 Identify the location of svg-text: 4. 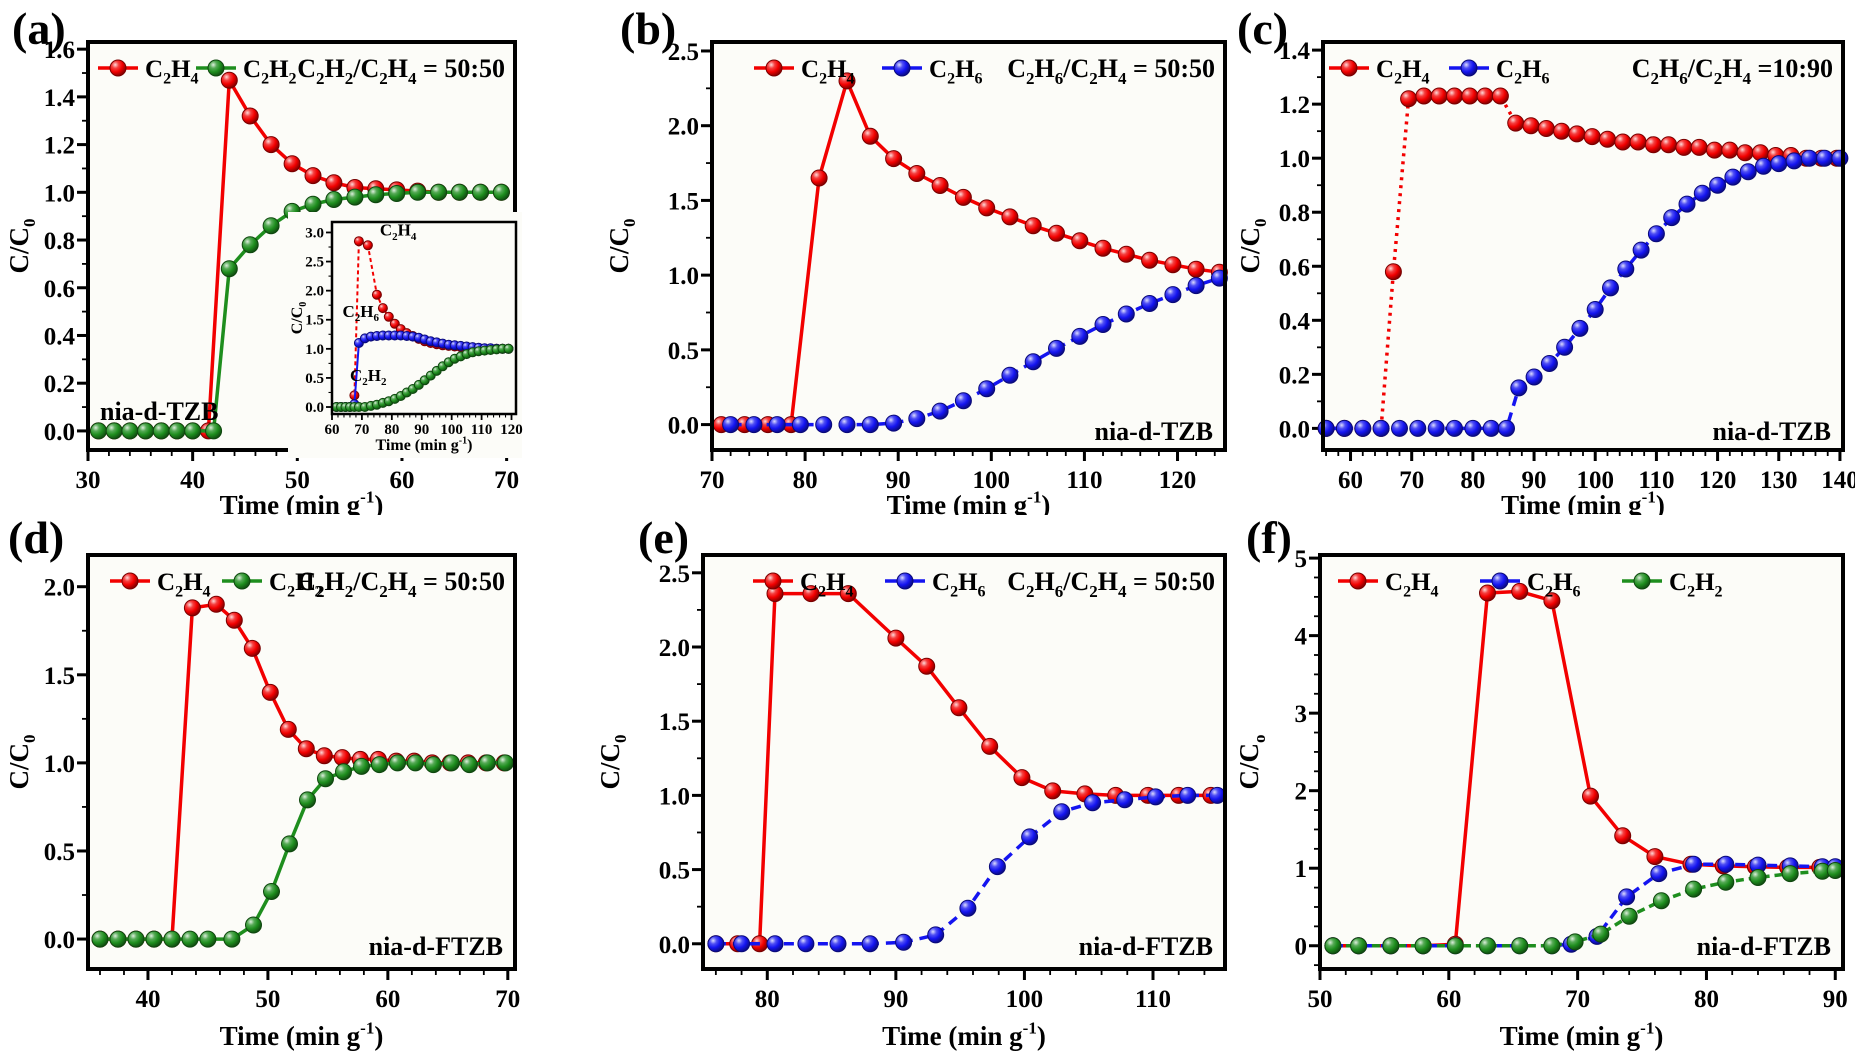
(1301, 637).